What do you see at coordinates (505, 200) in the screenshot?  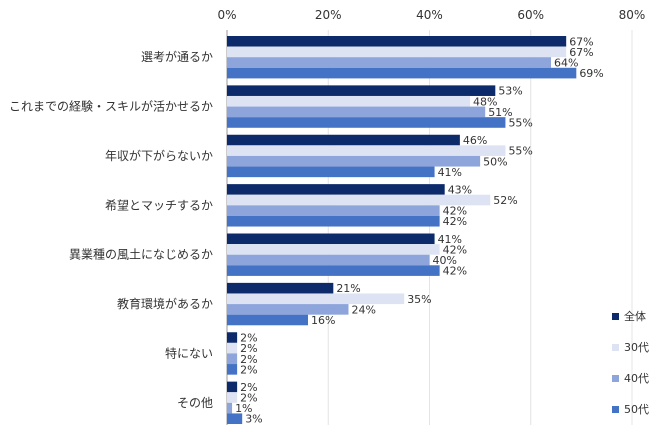 I see `data-label: 52%` at bounding box center [505, 200].